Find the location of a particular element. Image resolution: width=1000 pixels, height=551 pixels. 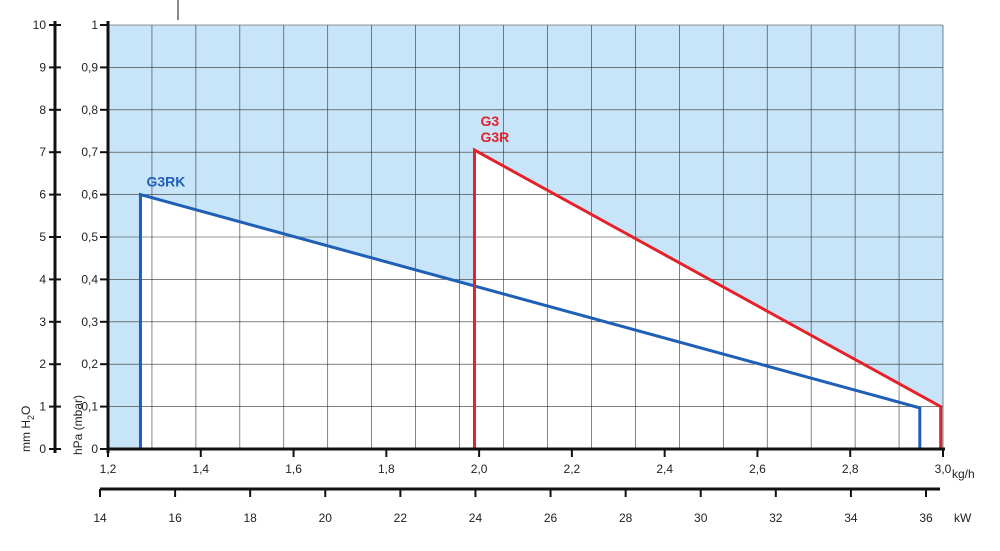

x-tick-label-kgh: 2,0 is located at coordinates (479, 469).